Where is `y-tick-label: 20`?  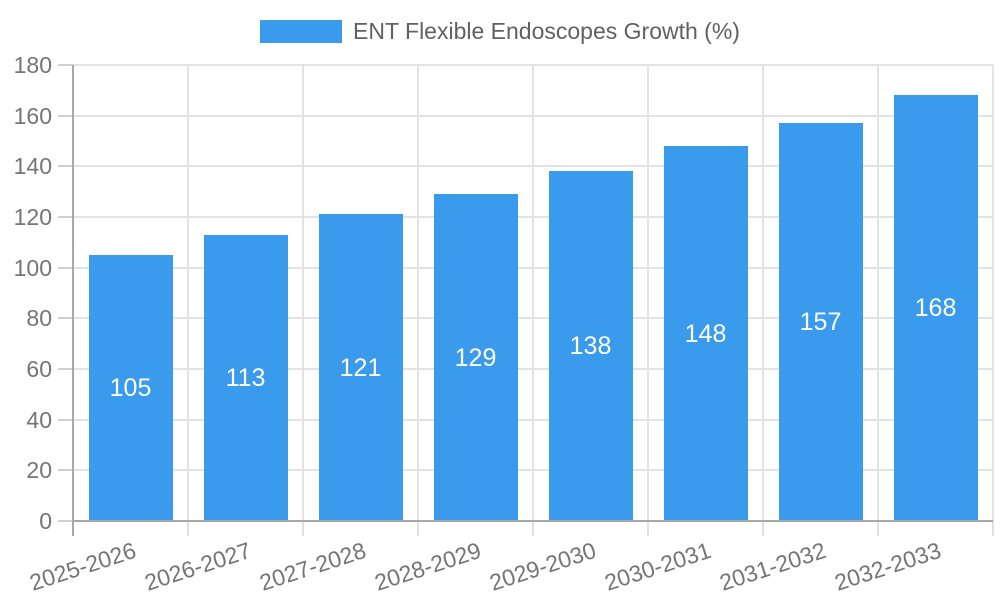
y-tick-label: 20 is located at coordinates (39, 470).